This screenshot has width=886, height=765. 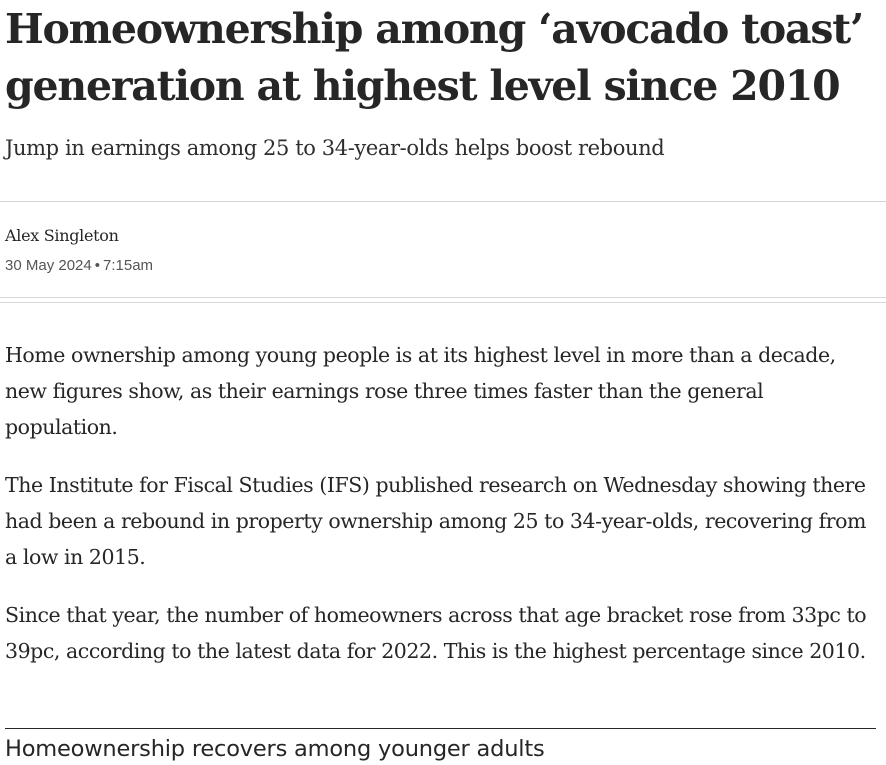 I want to click on author-name: Alex Singleton, so click(x=62, y=235).